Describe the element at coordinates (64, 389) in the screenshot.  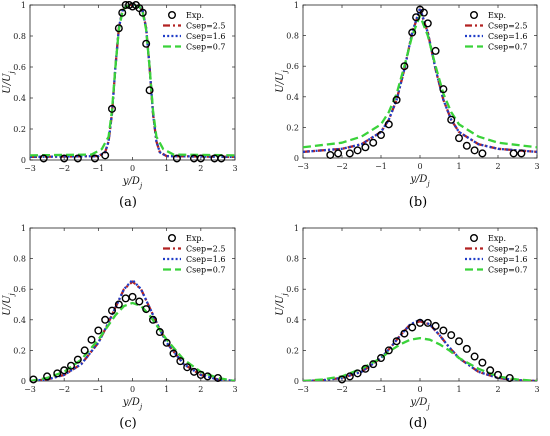
I see `x-tick-label: −2` at that location.